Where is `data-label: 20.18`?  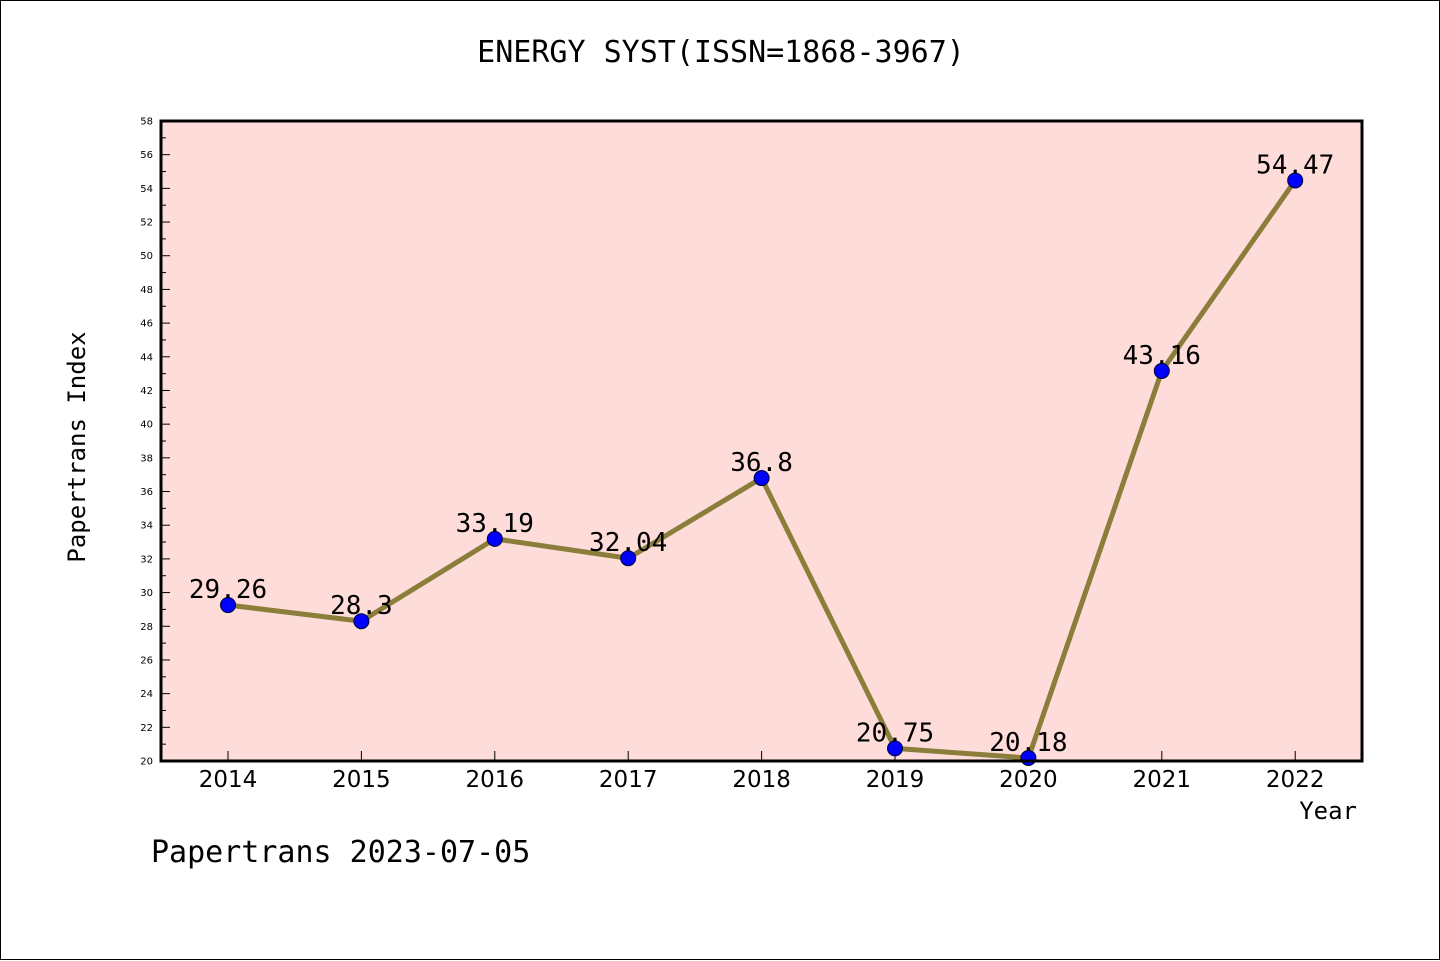
data-label: 20.18 is located at coordinates (1028, 743).